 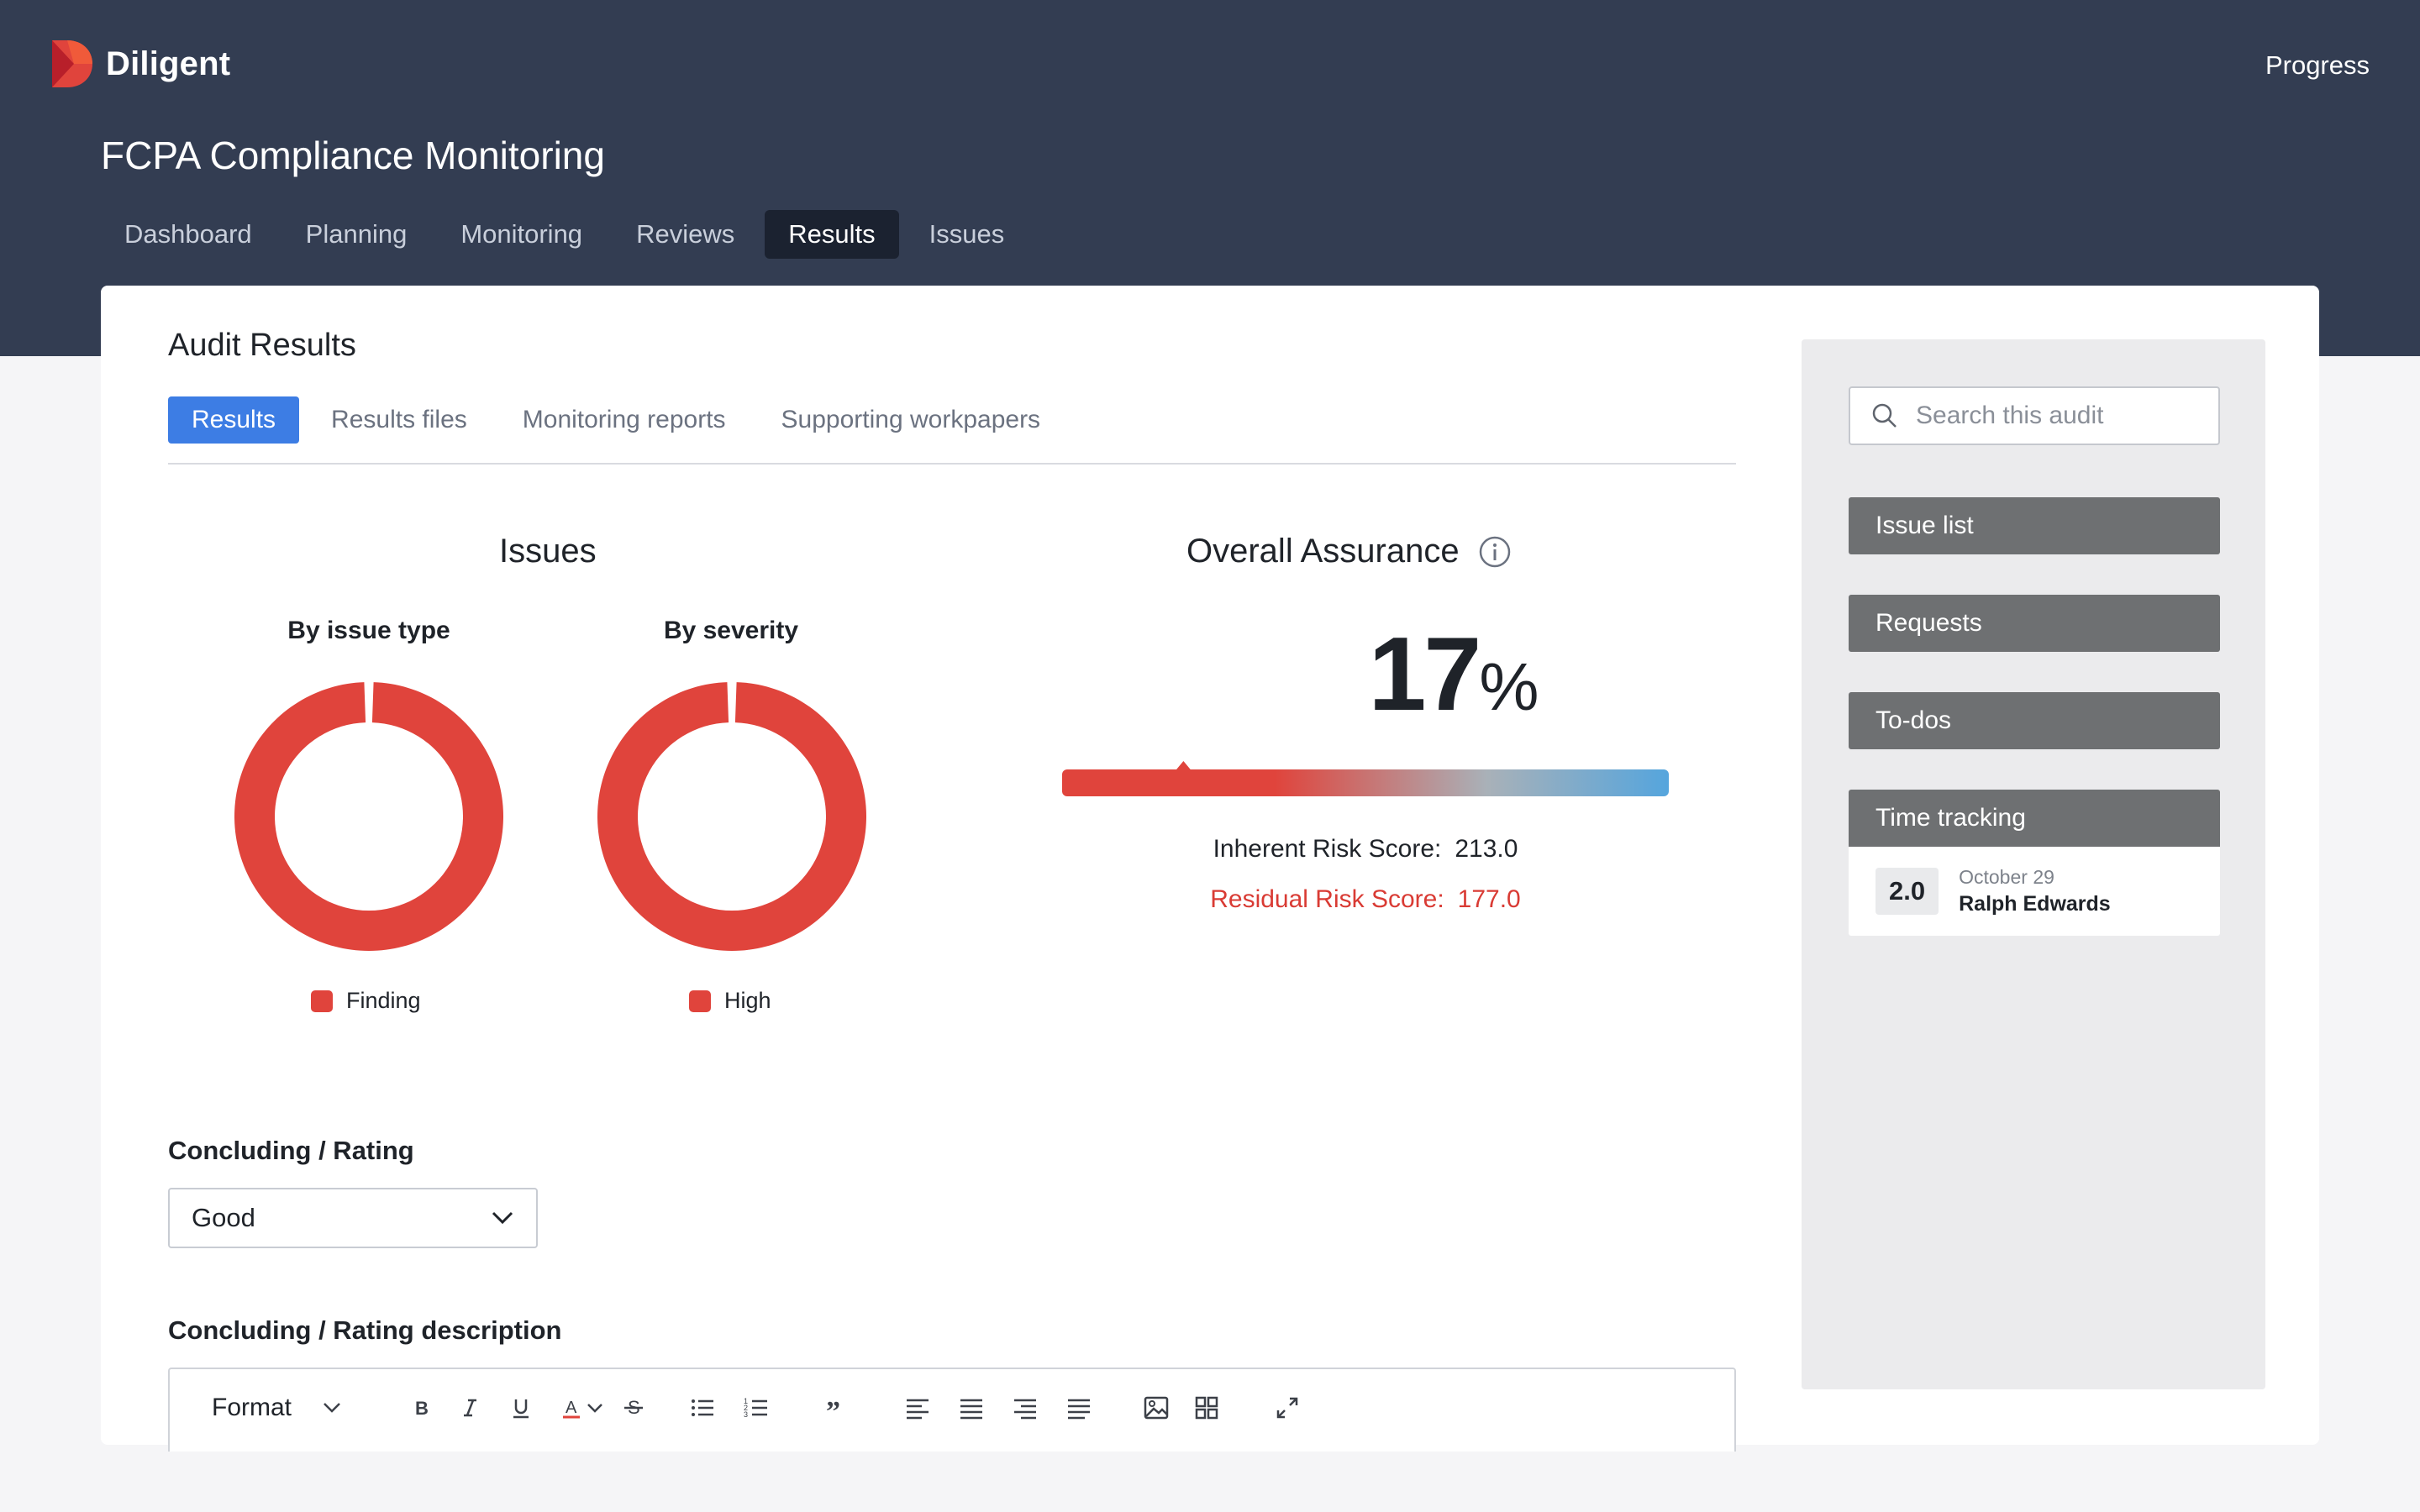 I want to click on search-field, so click(x=2035, y=415).